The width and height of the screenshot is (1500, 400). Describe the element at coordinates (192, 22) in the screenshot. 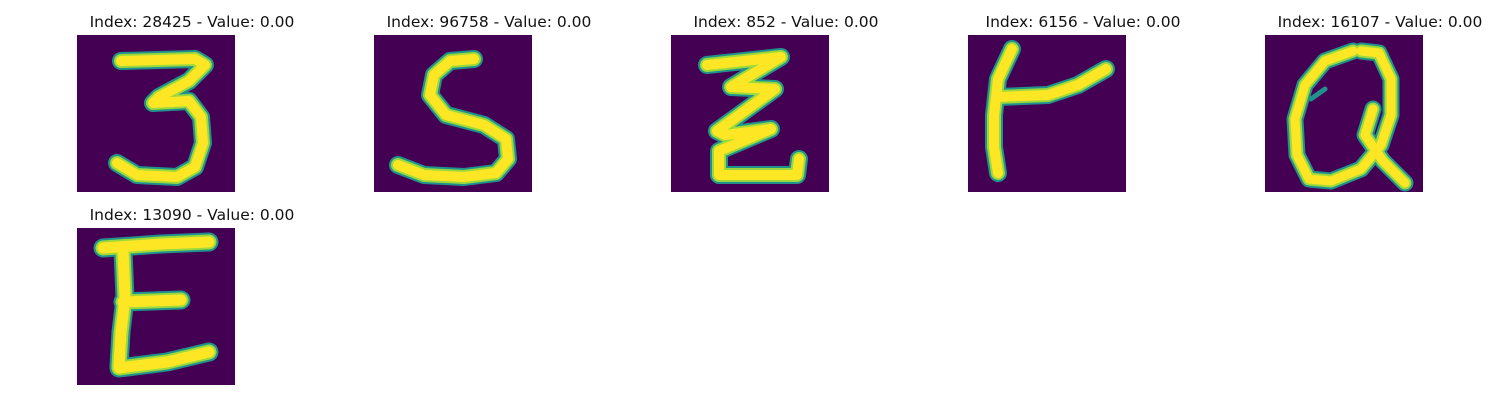

I see `panel-title: Index: 28425 - Value: 0.00` at that location.